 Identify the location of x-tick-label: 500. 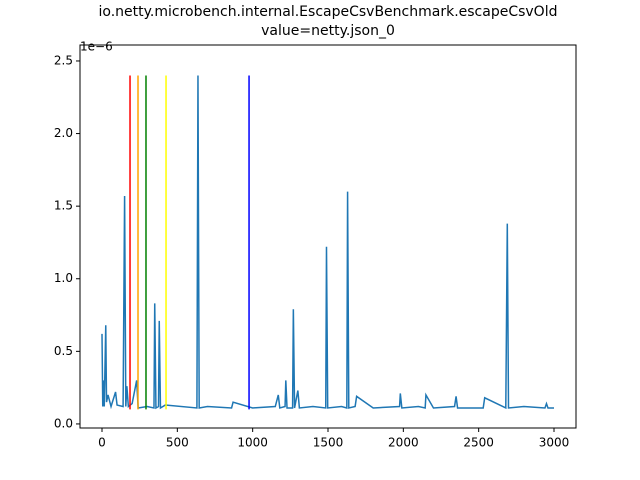
(177, 443).